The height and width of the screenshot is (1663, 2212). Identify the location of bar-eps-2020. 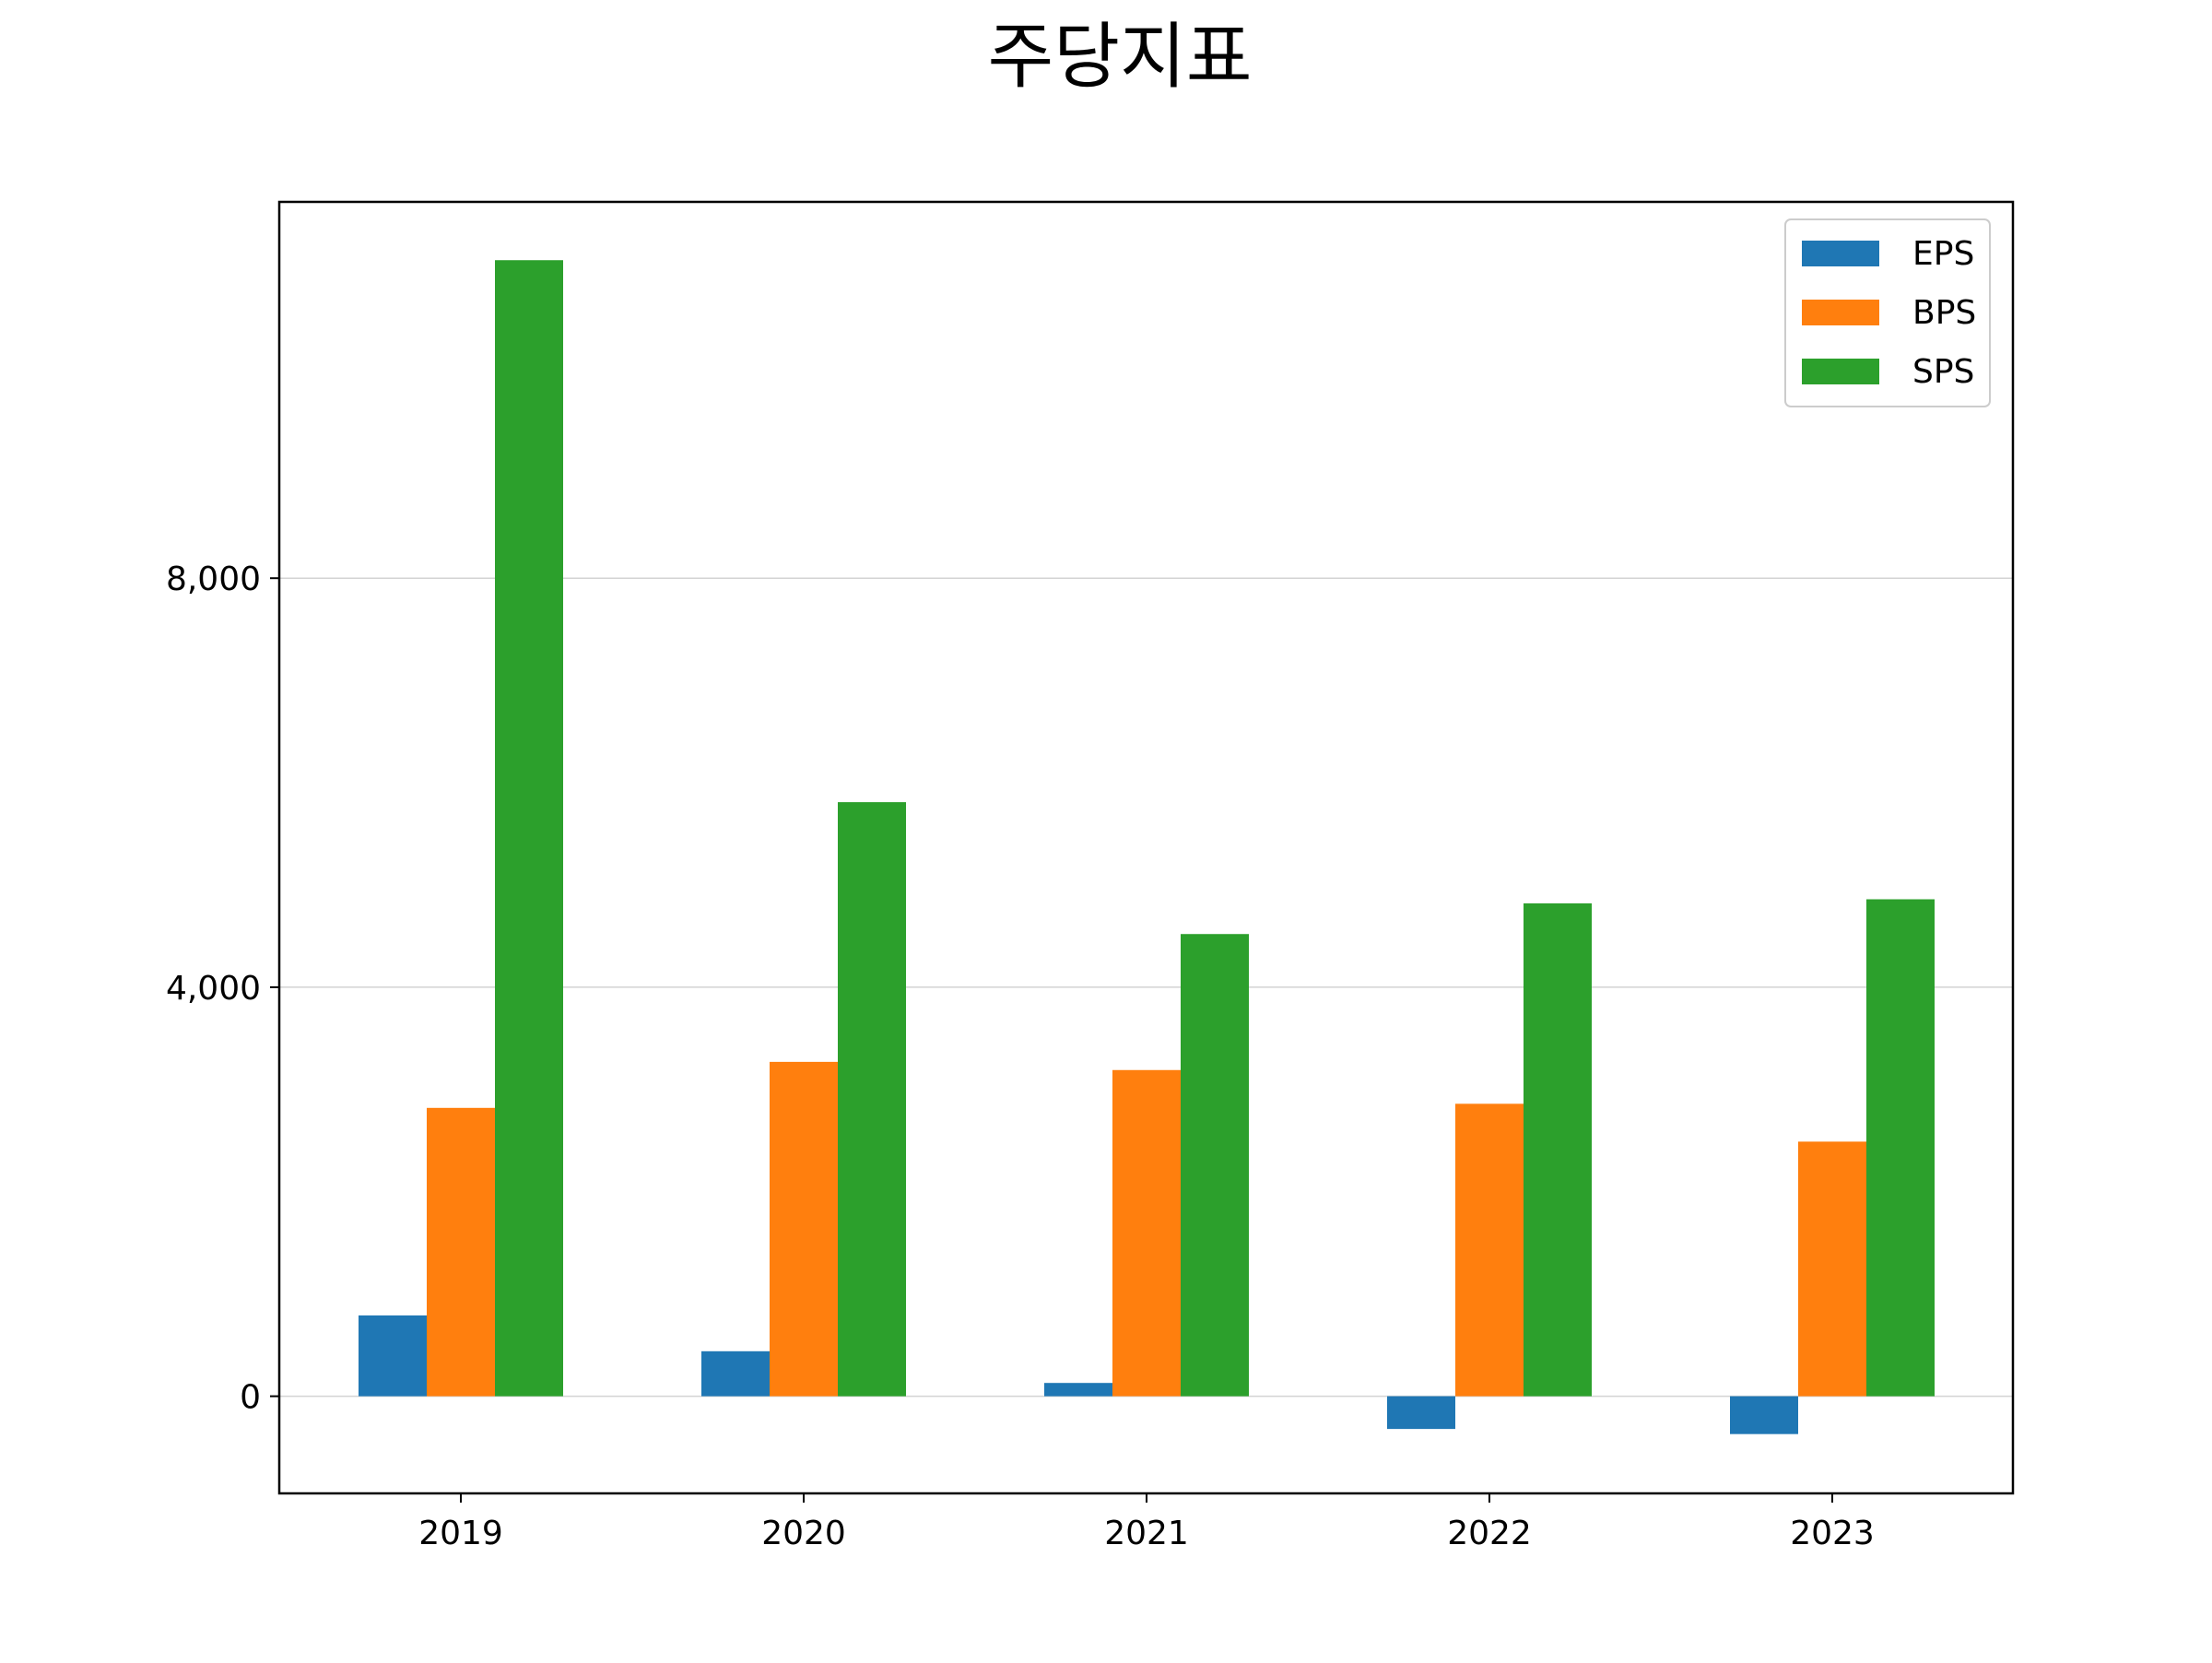
(735, 1373).